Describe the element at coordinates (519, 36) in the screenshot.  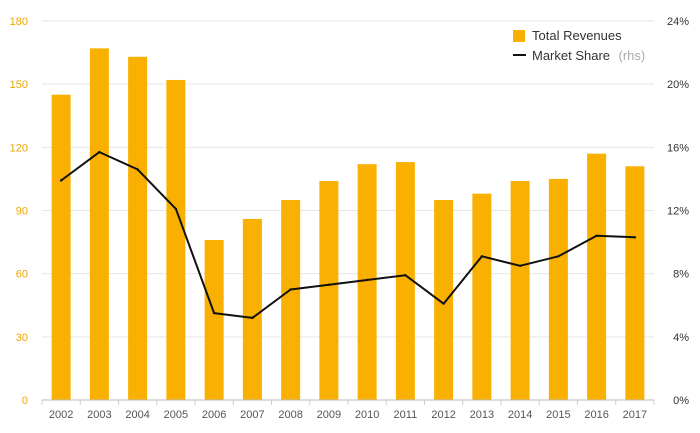
I see `legend-swatch-total-revenues` at that location.